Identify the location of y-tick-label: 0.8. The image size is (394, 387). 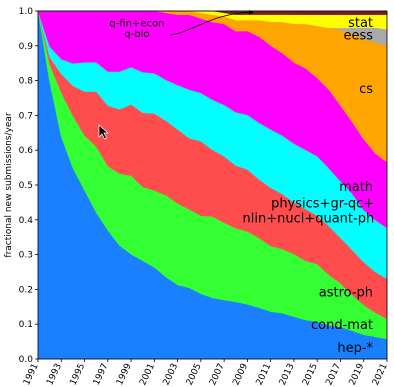
(26, 82).